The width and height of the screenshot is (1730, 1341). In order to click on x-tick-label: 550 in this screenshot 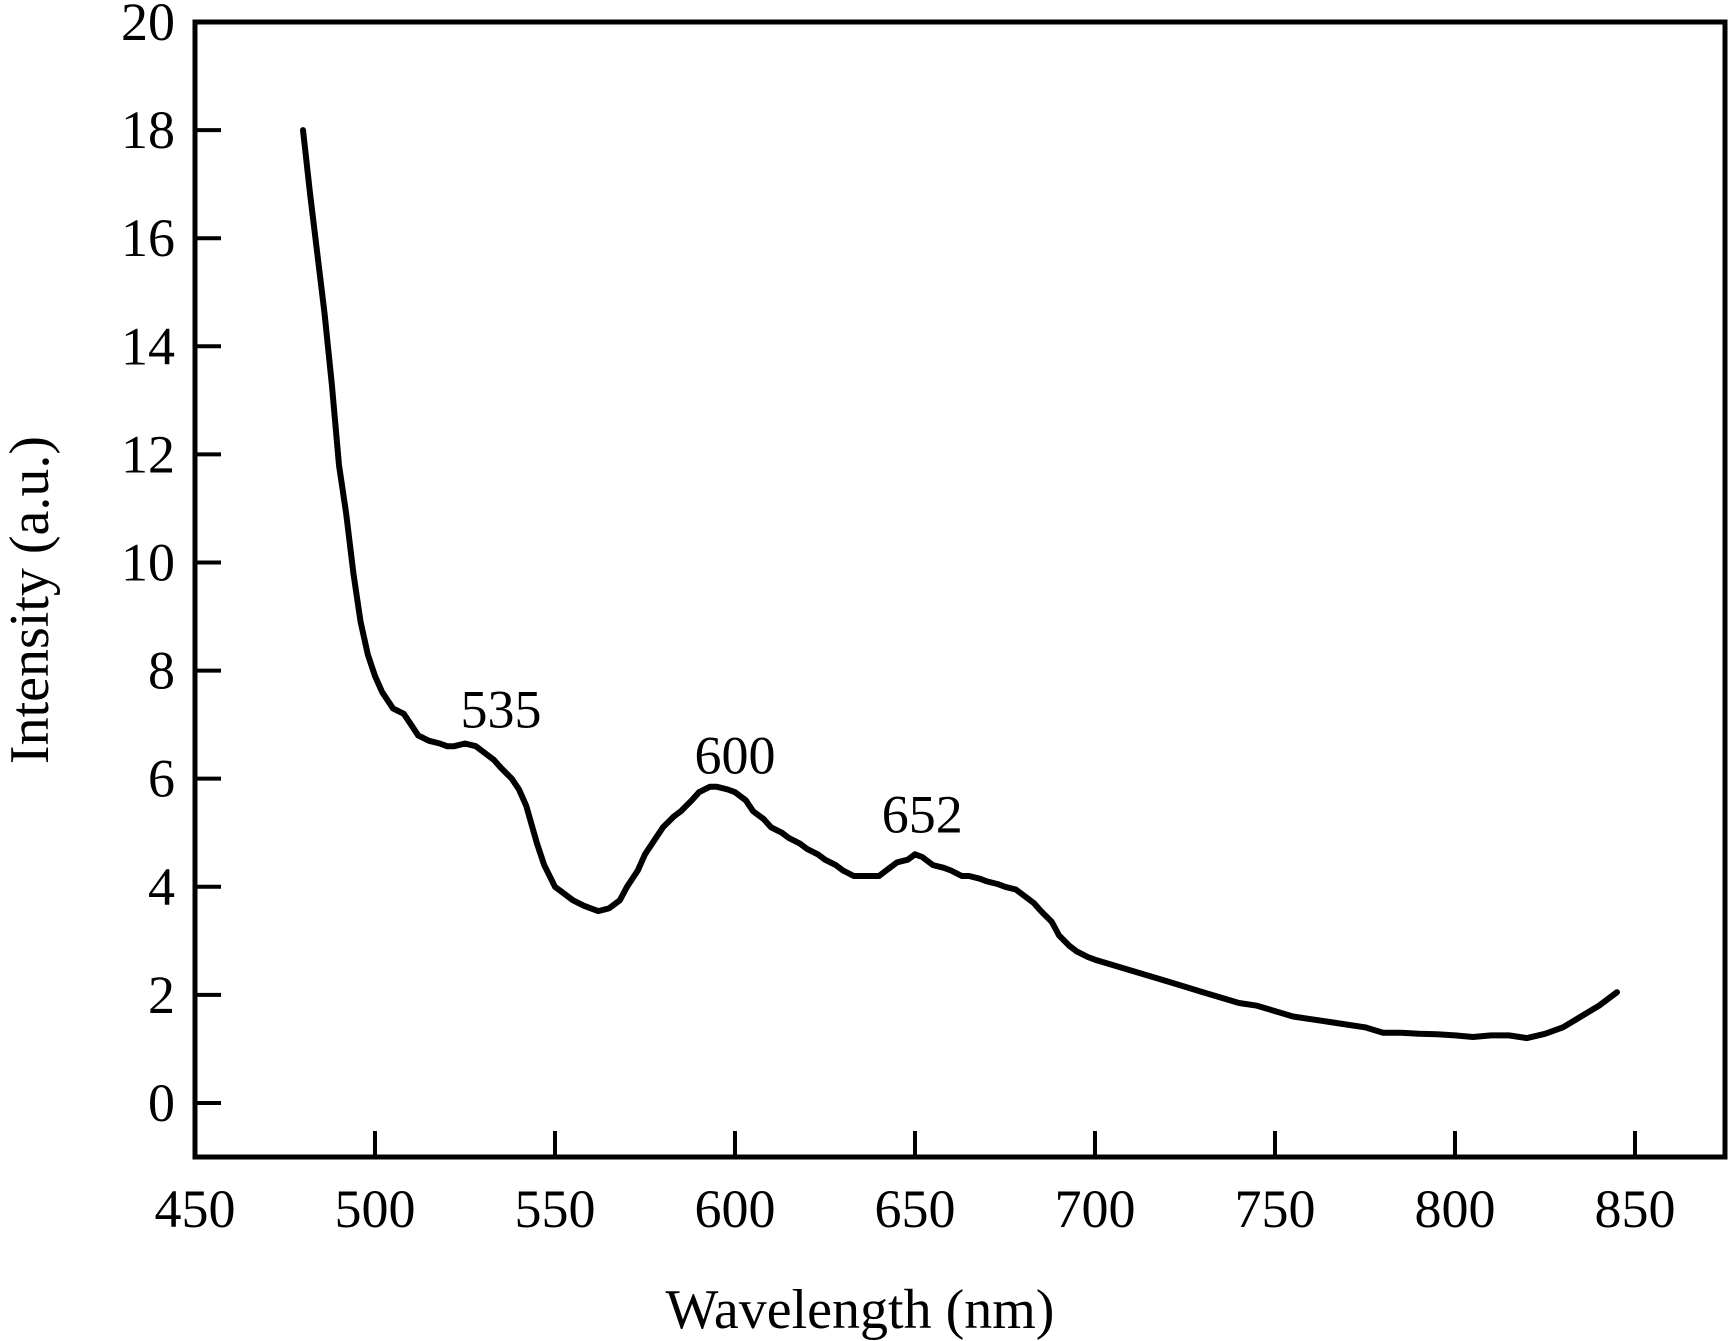, I will do `click(555, 1209)`.